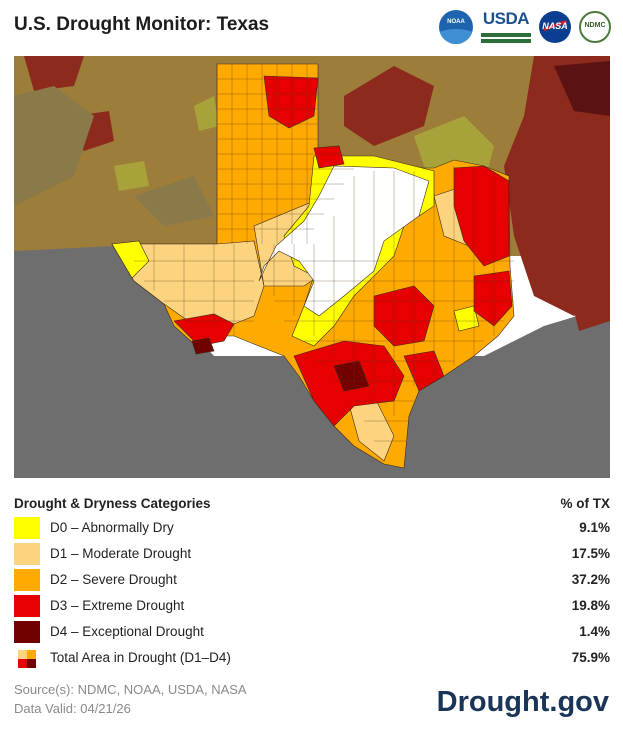  Describe the element at coordinates (114, 156) in the screenshot. I see `neighbor-west-gray` at that location.